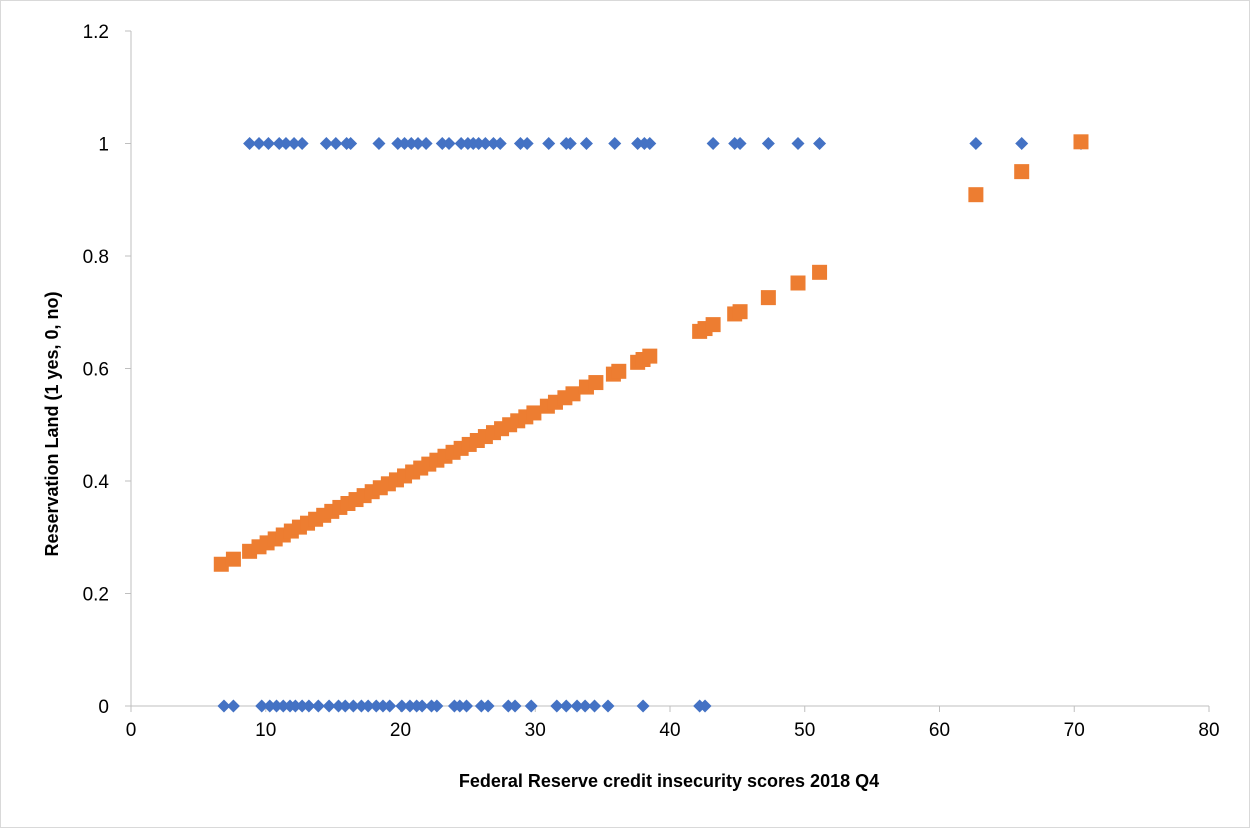 Image resolution: width=1250 pixels, height=828 pixels. Describe the element at coordinates (400, 730) in the screenshot. I see `x-tick-label: 20` at that location.